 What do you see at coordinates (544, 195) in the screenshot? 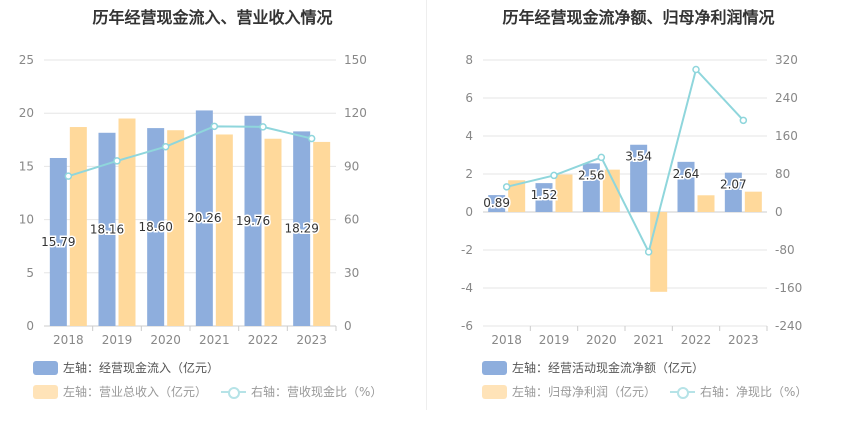
I see `bar-data-label: 1.52` at bounding box center [544, 195].